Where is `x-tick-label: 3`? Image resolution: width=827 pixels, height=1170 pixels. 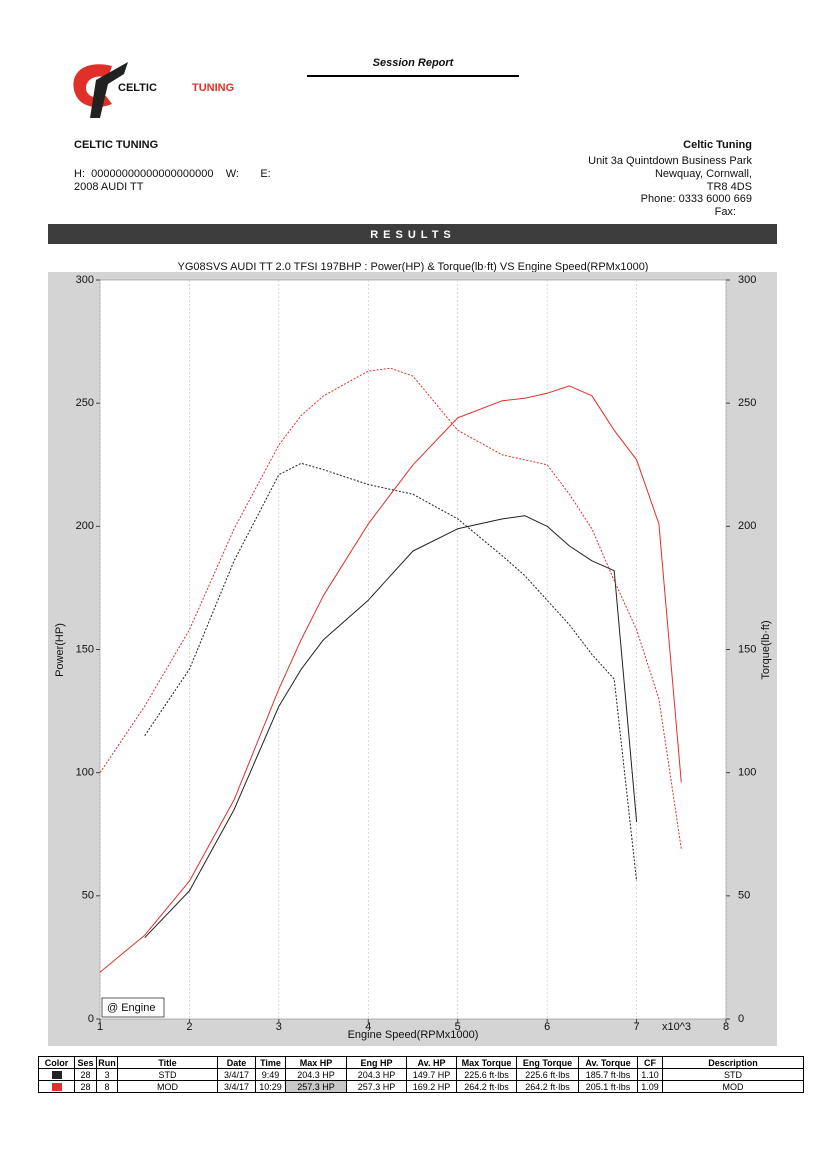 x-tick-label: 3 is located at coordinates (279, 1027).